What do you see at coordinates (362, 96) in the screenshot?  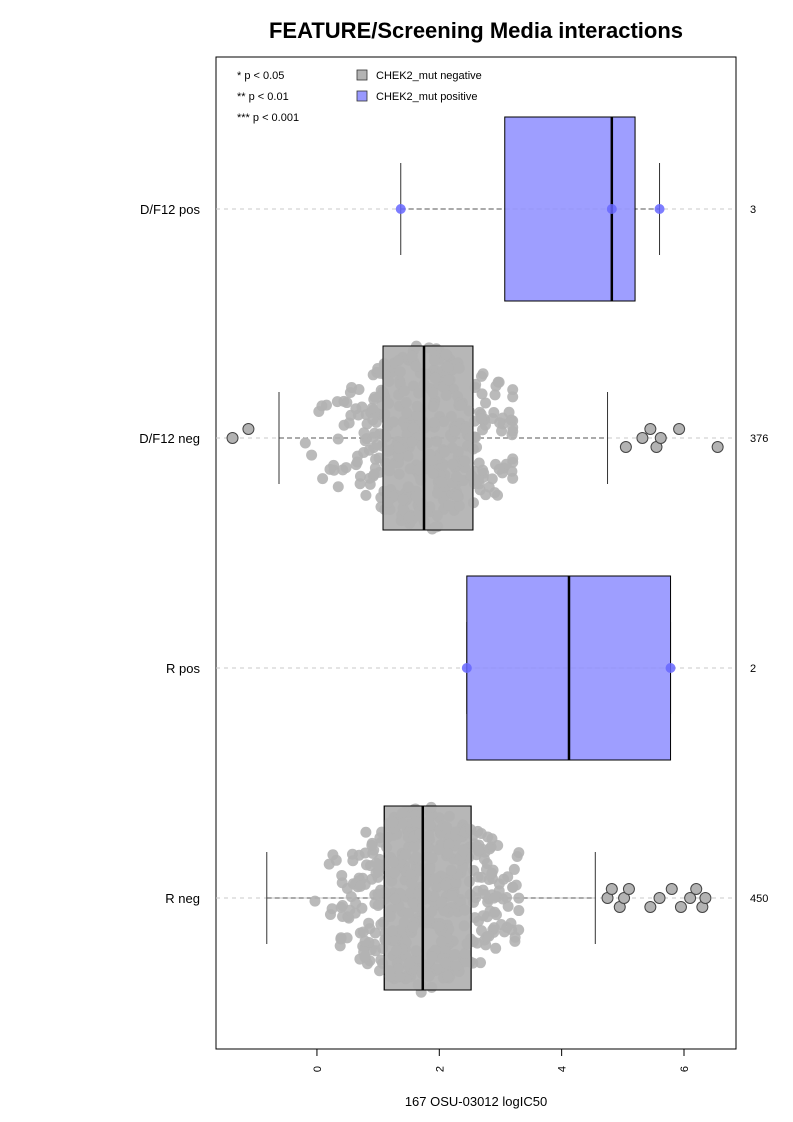 I see `legend-swatch` at bounding box center [362, 96].